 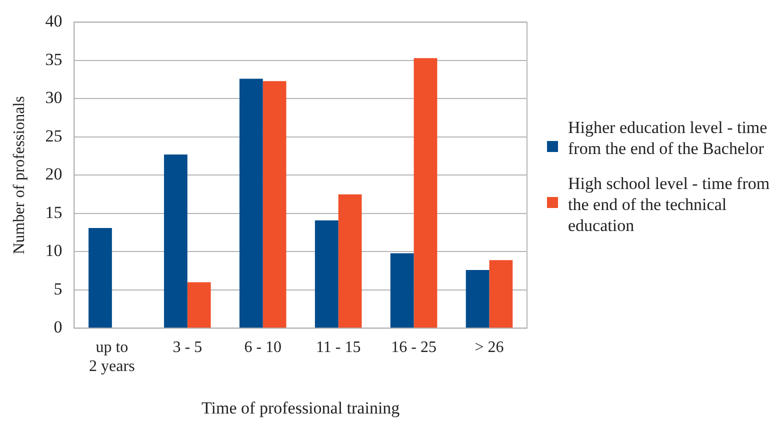 I want to click on y-tick-label: 25, so click(x=53, y=136).